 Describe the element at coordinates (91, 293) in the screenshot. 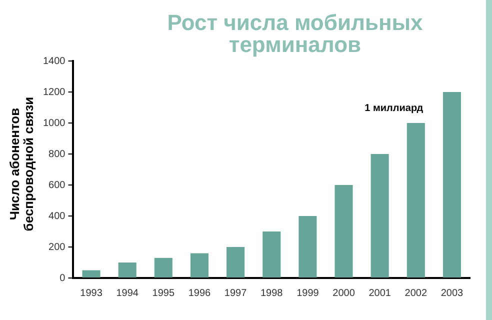

I see `x-tick-label: 1993` at that location.